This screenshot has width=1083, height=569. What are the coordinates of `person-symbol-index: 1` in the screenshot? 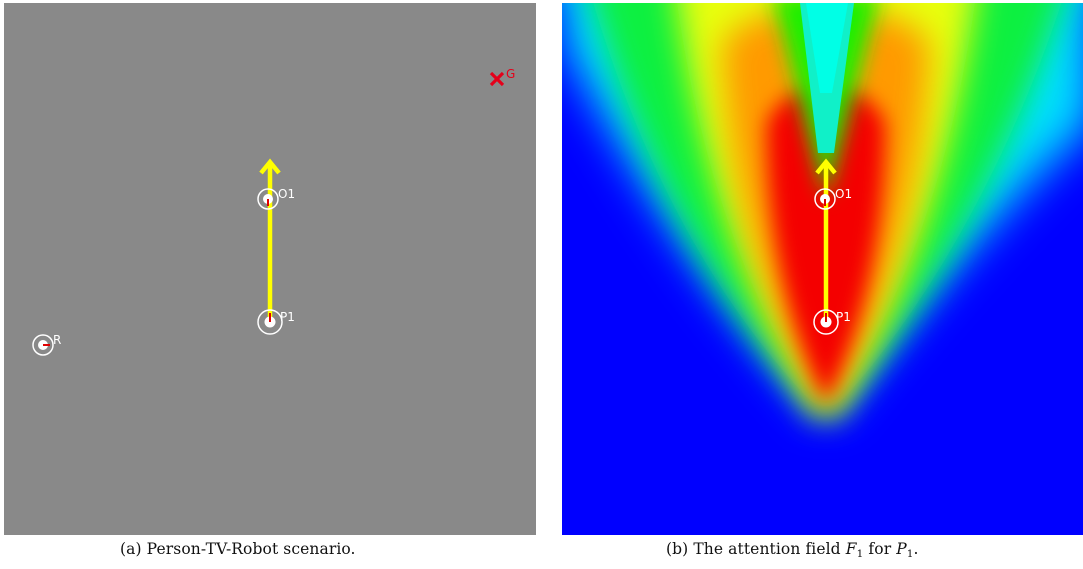 It's located at (910, 554).